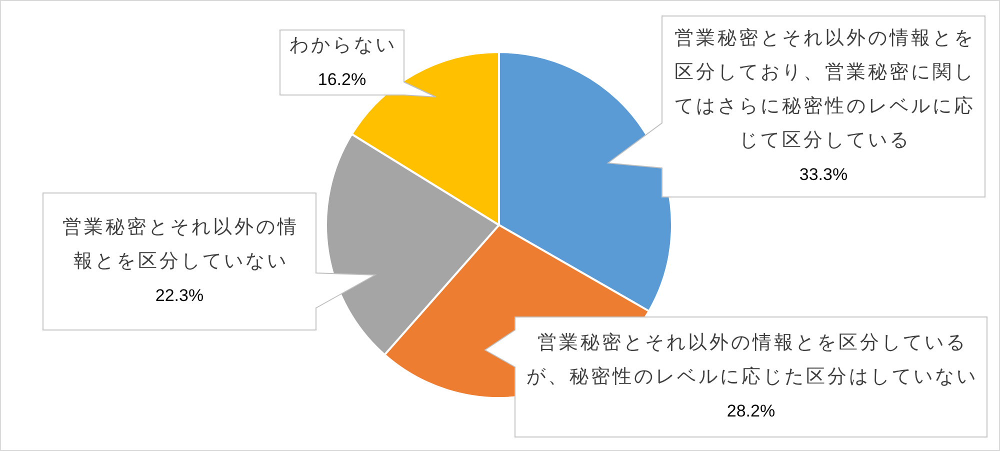  Describe the element at coordinates (179, 295) in the screenshot. I see `data-label: 22.3%` at that location.